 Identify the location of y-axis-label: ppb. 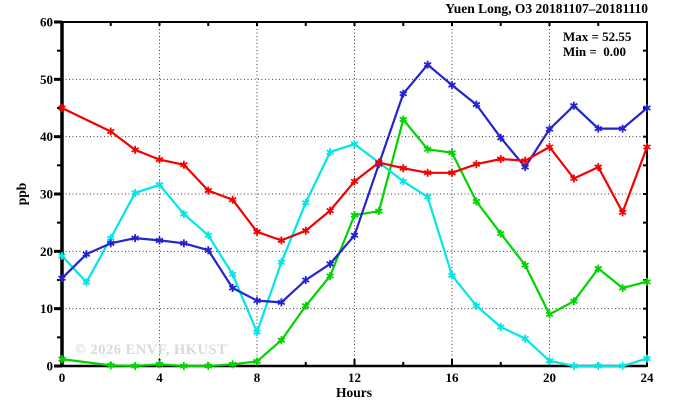
(21, 194).